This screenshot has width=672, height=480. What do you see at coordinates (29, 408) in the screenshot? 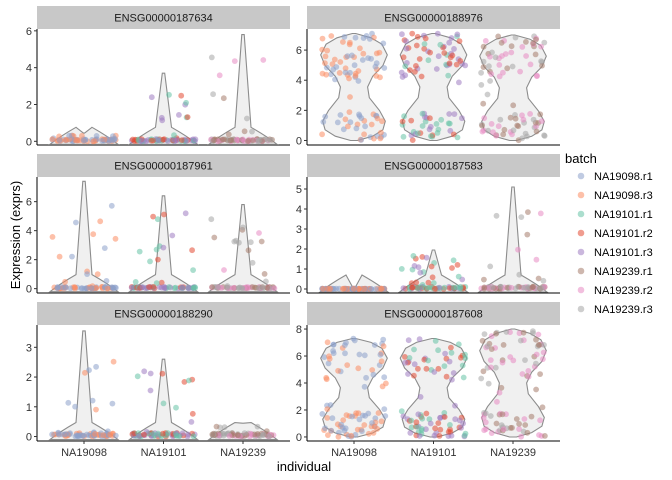
I see `y-tick-label: 1` at bounding box center [29, 408].